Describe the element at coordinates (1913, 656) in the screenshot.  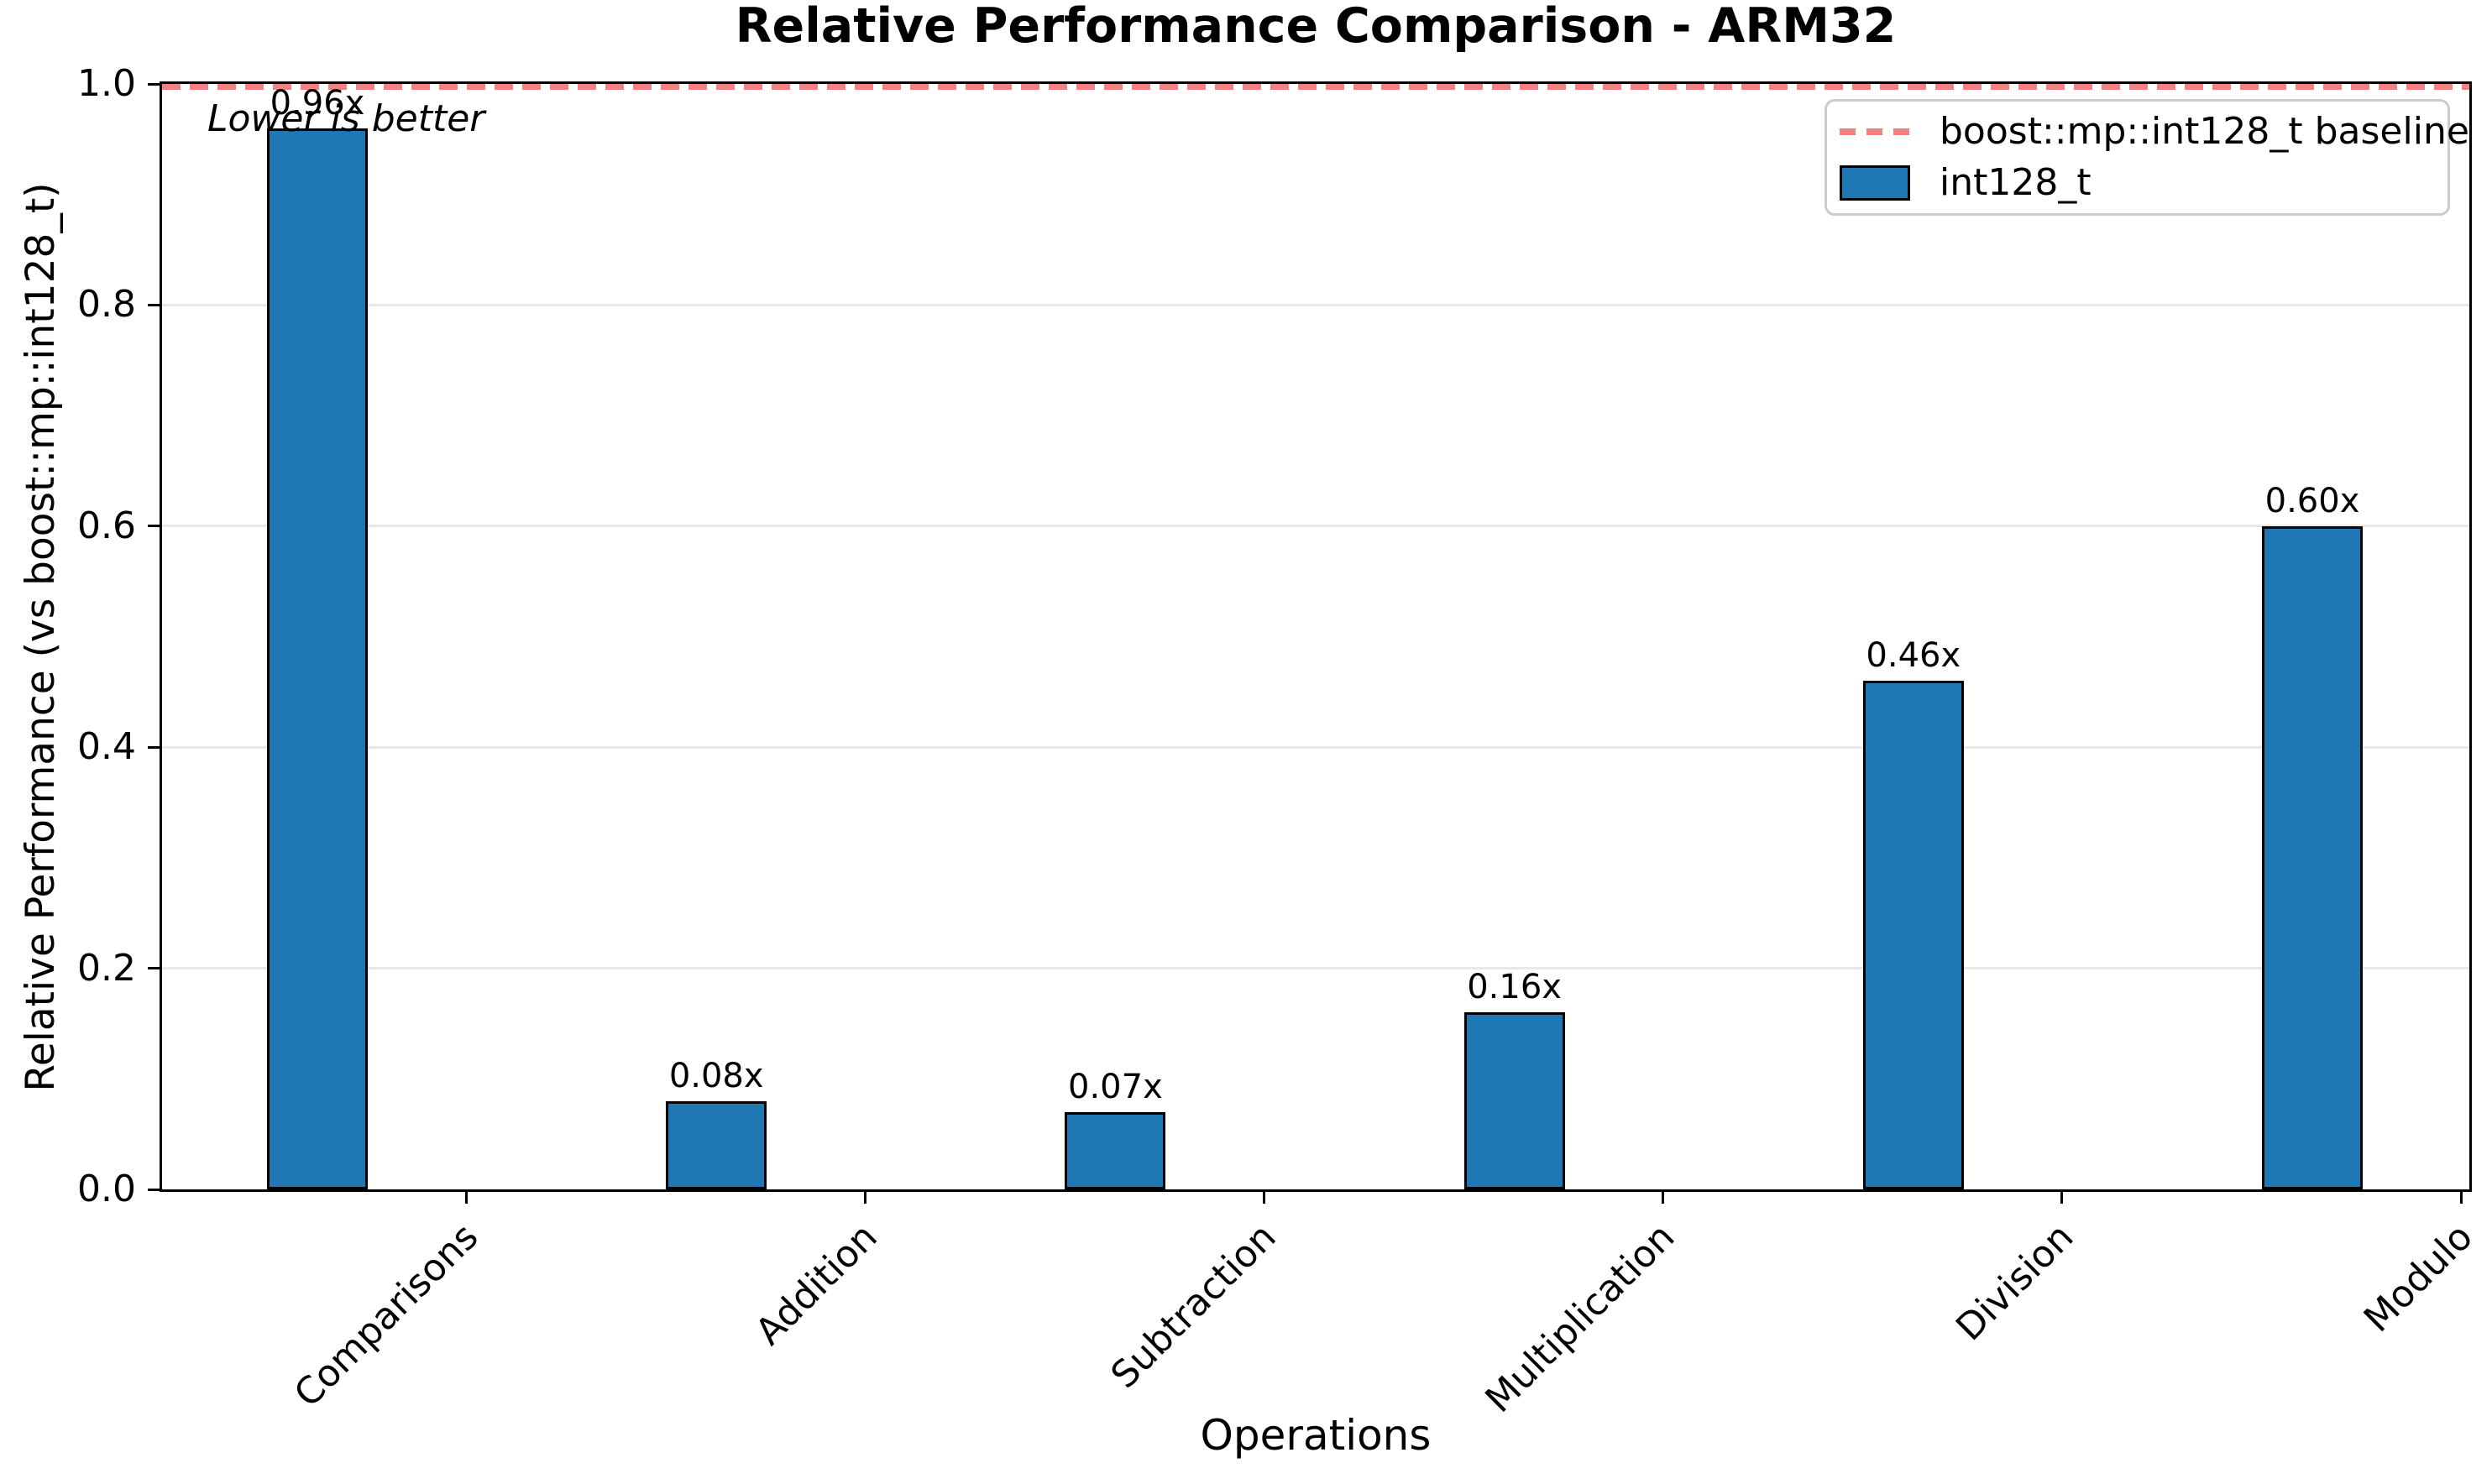
I see `bar-value-label-division: 0.46x` at that location.